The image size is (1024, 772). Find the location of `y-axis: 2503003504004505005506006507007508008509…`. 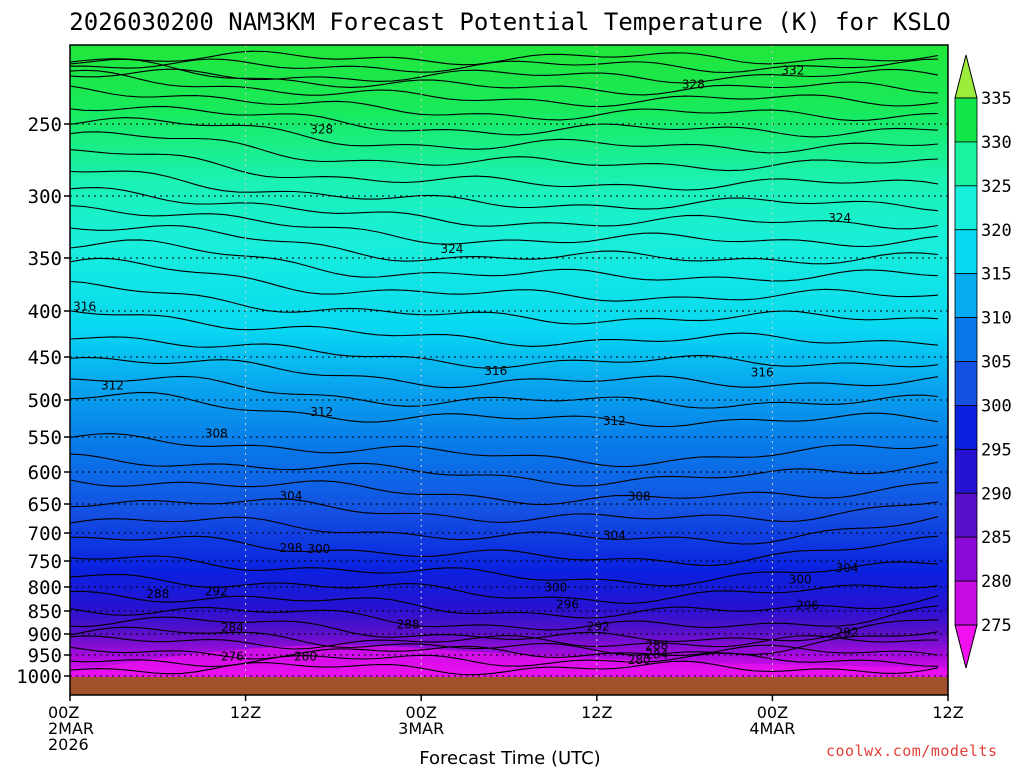

y-axis: 2503003504004505005506006507007508008509… is located at coordinates (43, 401).